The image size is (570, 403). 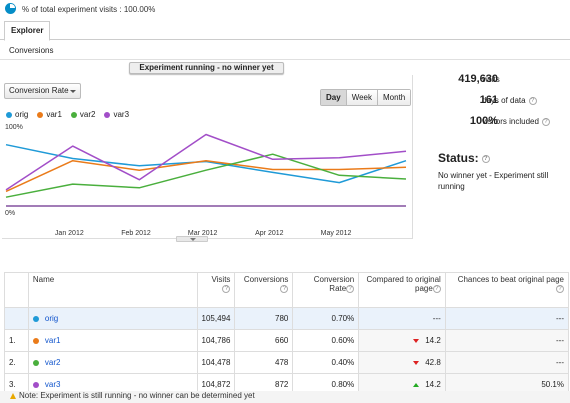 I want to click on legend-item-var2: var2, so click(x=82, y=114).